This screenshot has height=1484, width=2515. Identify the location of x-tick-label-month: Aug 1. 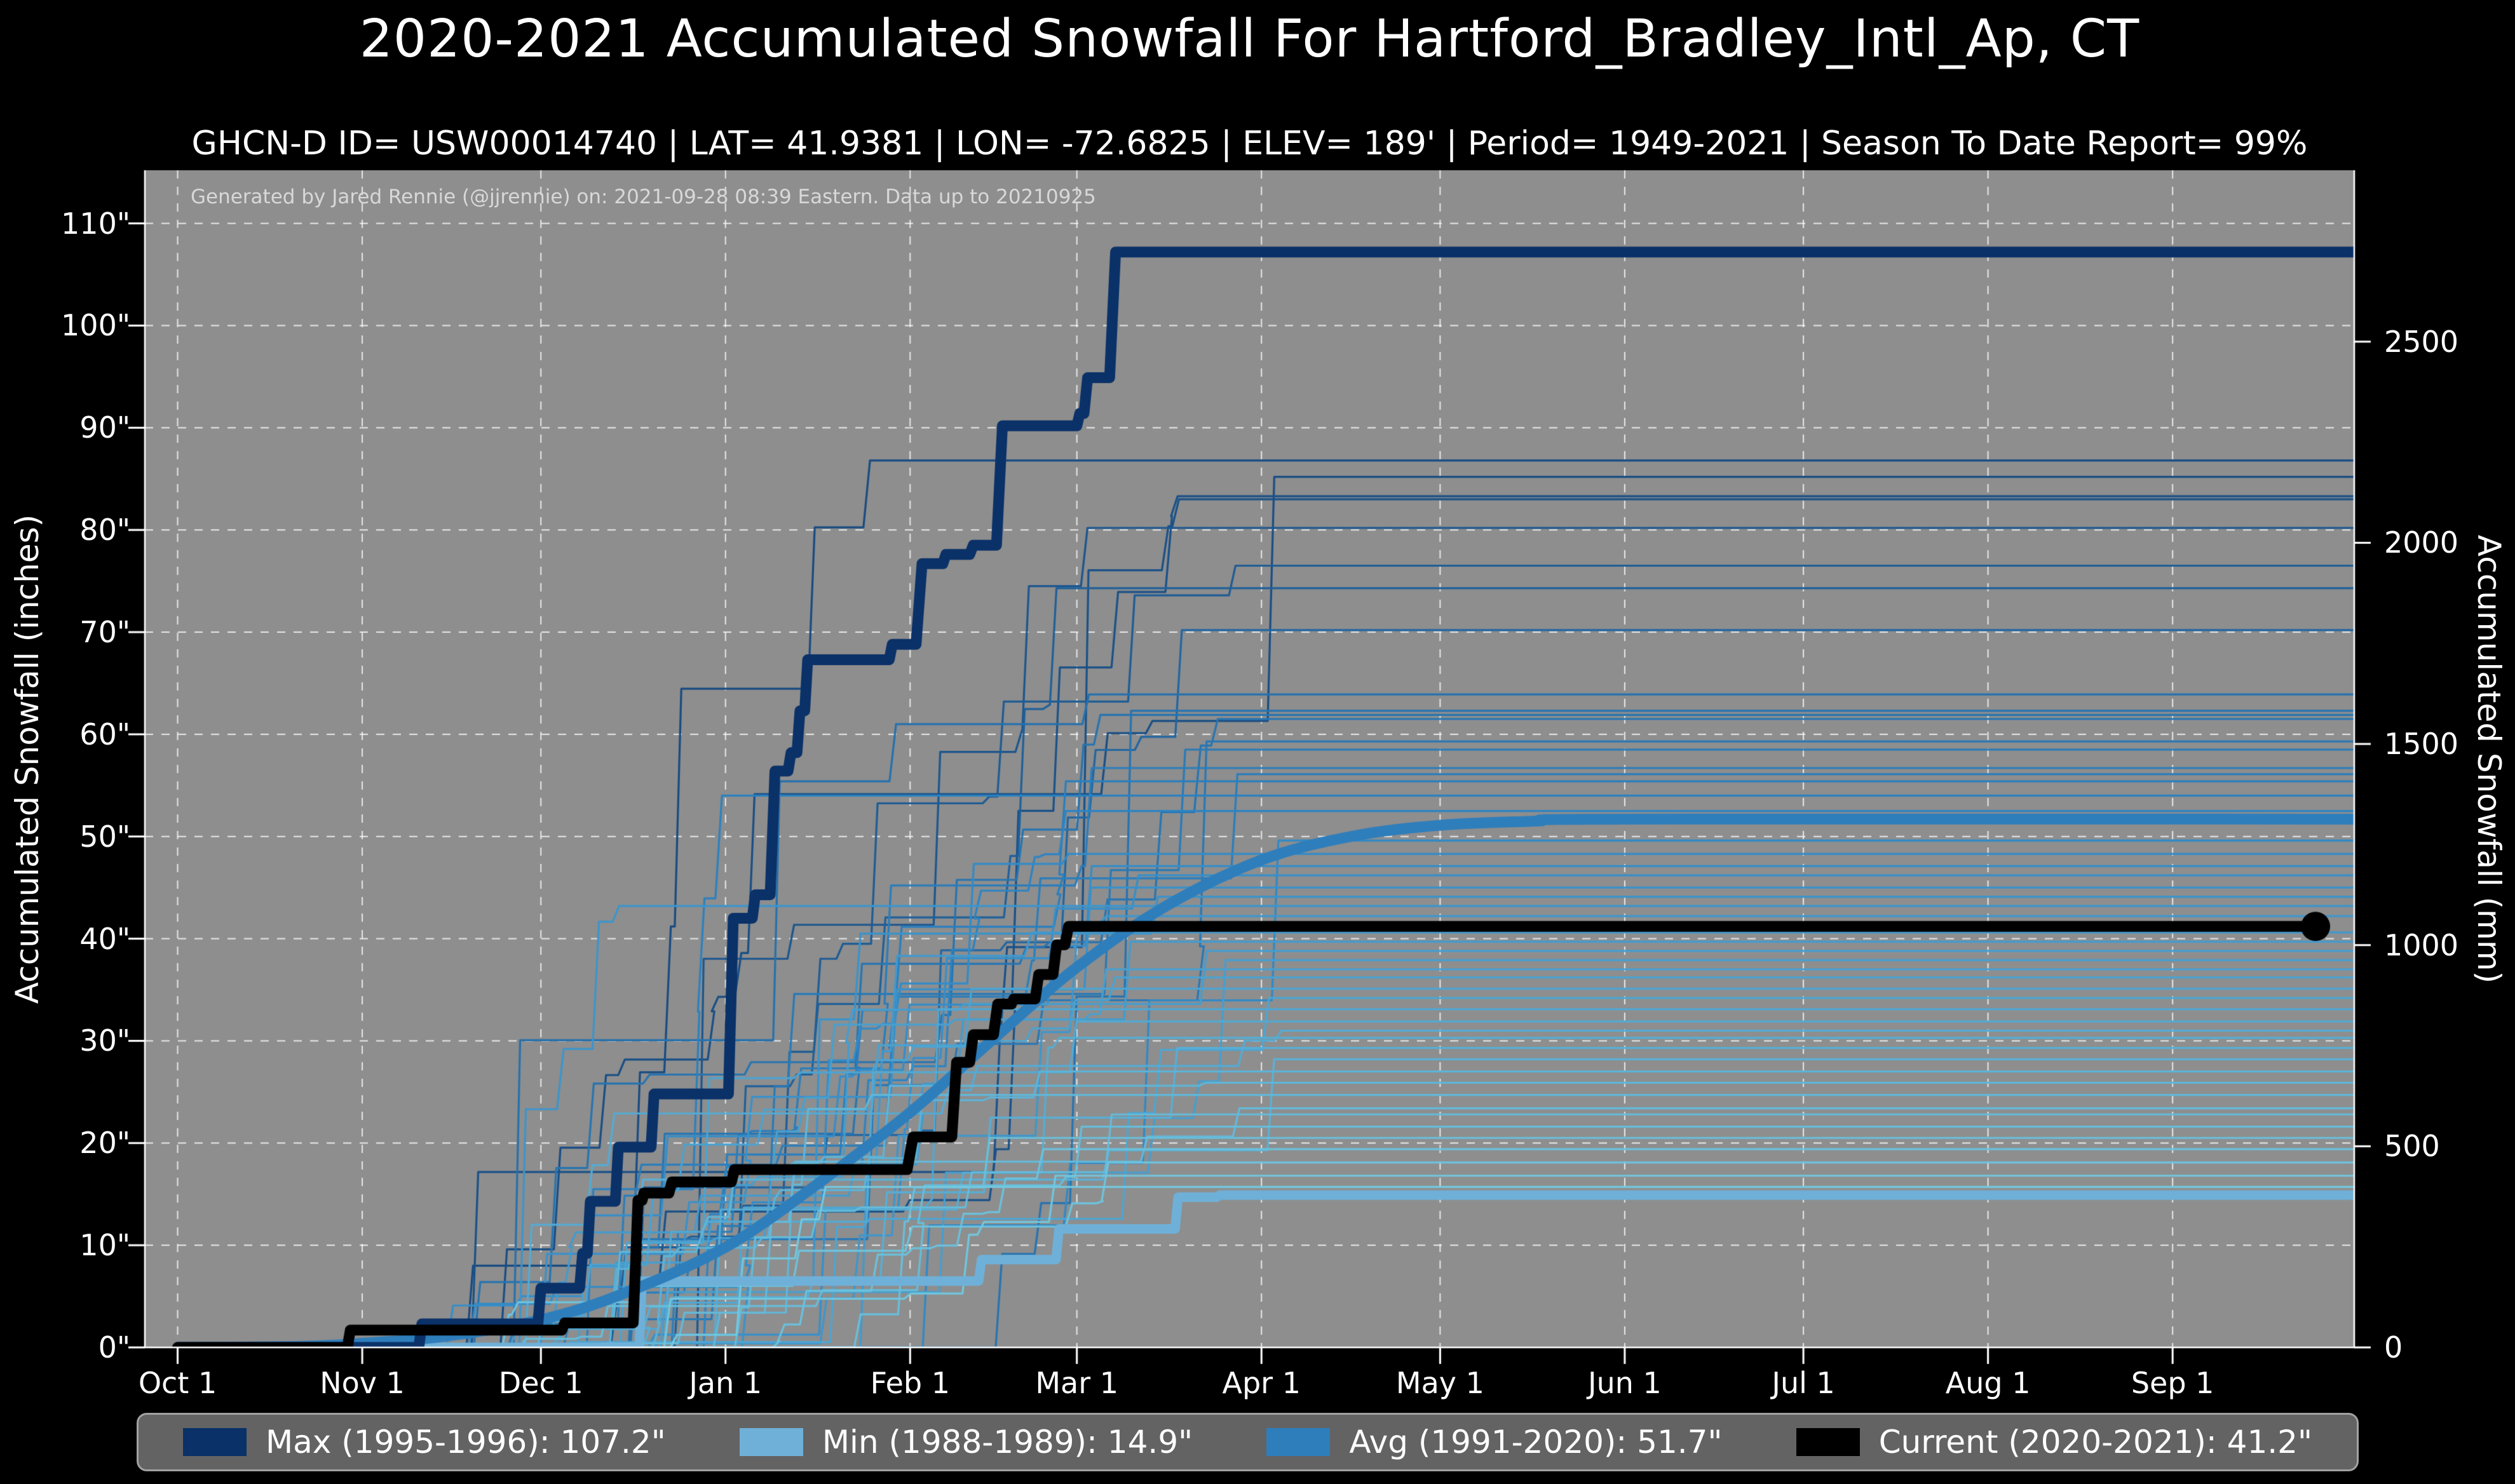
(1988, 1383).